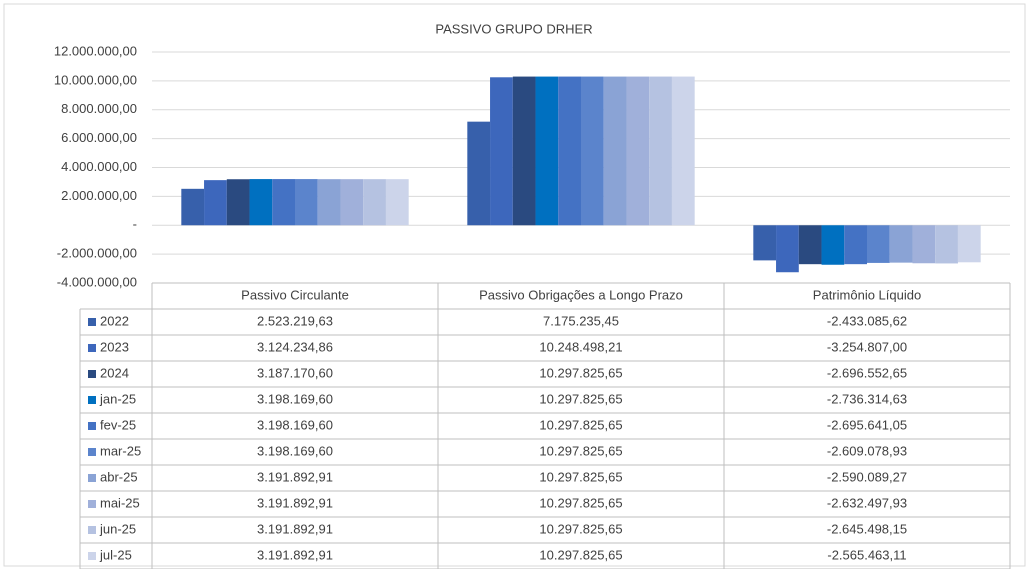 Image resolution: width=1029 pixels, height=569 pixels. I want to click on table-value: -2.609.078,93, so click(867, 450).